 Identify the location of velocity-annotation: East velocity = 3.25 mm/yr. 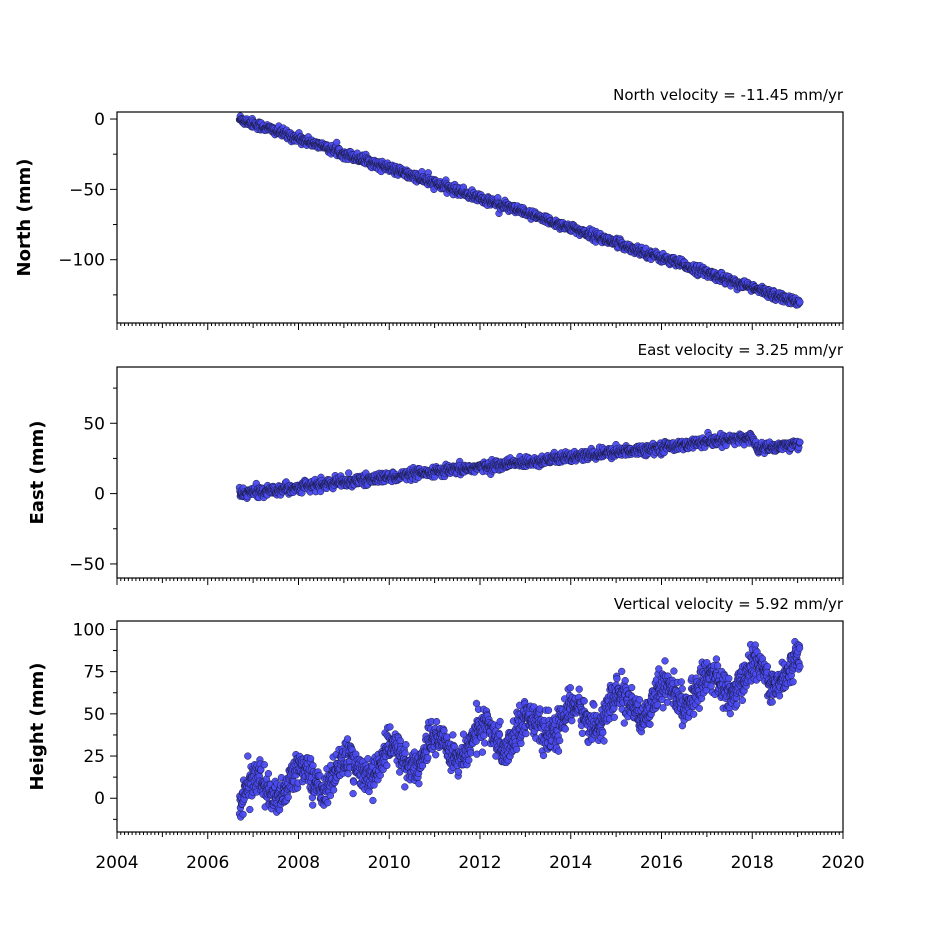
(741, 350).